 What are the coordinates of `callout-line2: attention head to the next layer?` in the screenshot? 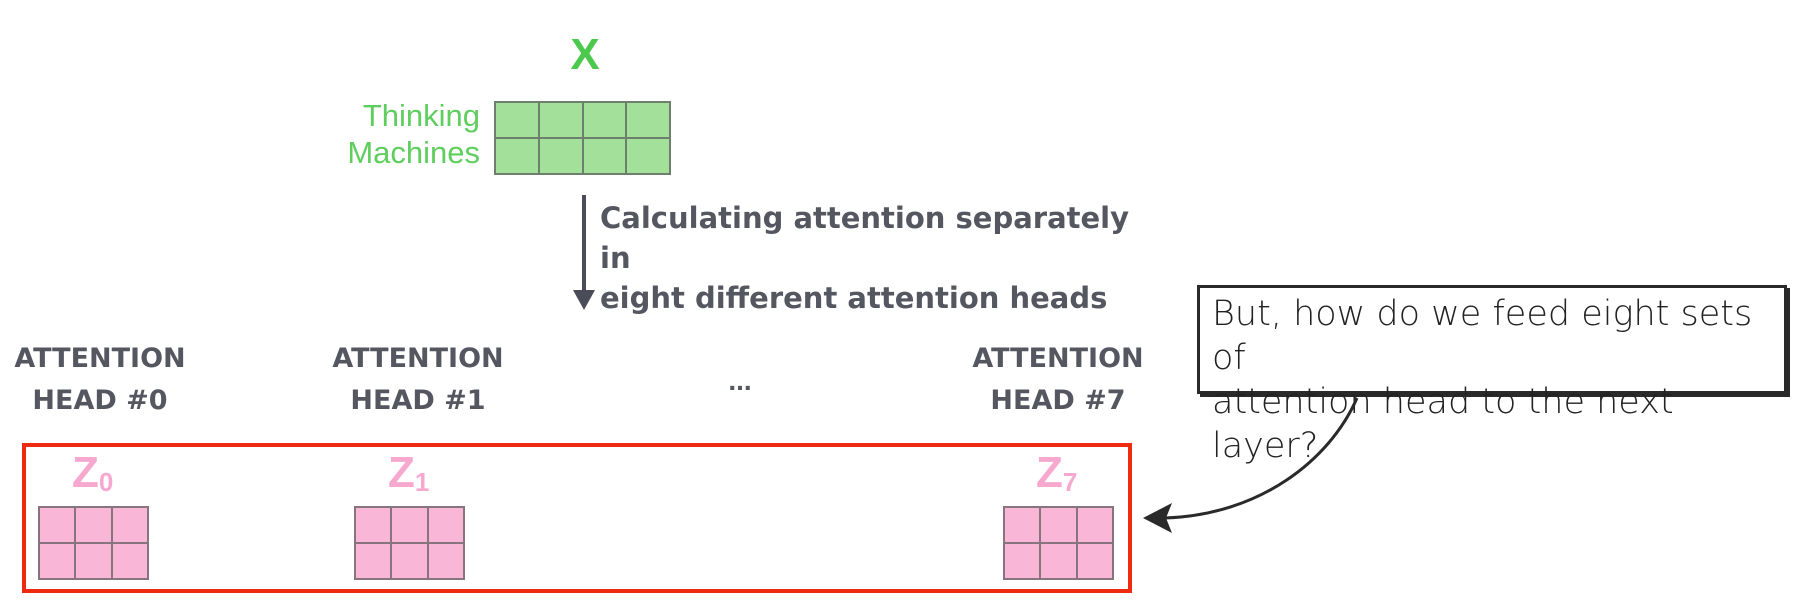 It's located at (1443, 424).